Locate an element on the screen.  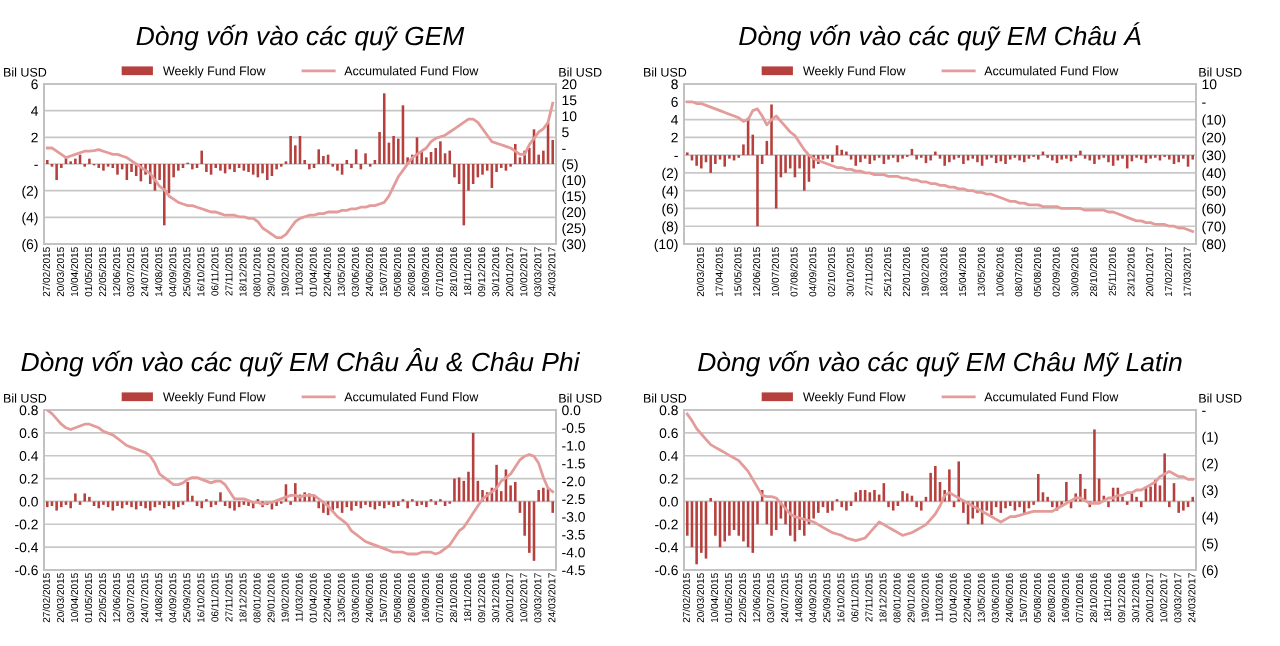
chart-title: Dòng vốn vào các quỹ EM Châu Âu & Châu Phi is located at coordinates (301, 362).